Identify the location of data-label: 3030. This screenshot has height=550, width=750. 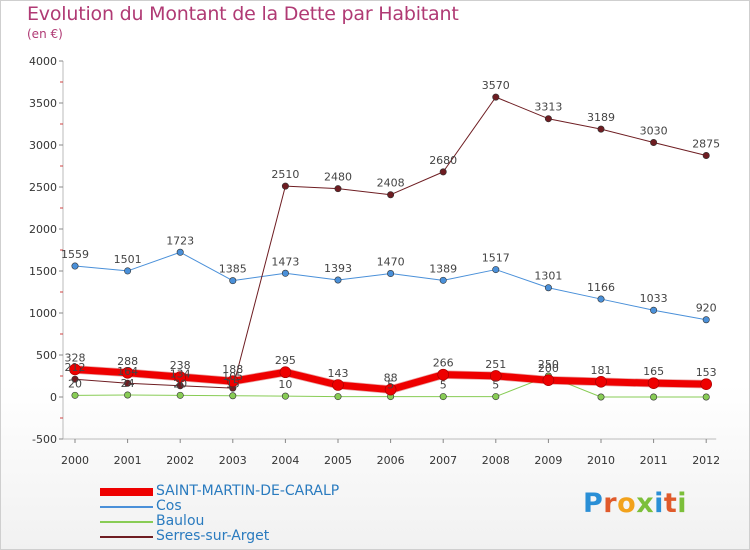
(654, 130).